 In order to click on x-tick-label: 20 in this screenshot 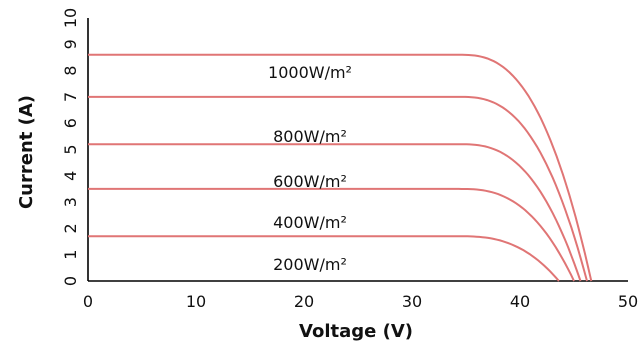, I will do `click(304, 301)`.